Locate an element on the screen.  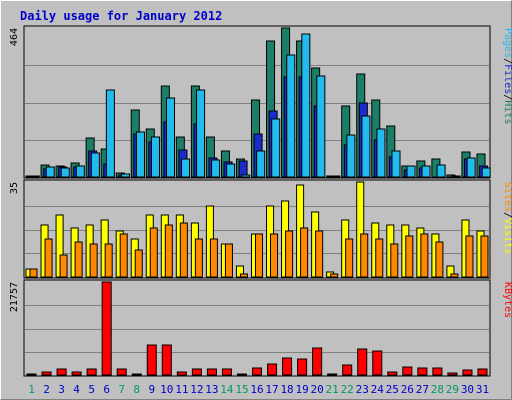
legend-kbytes: KBytes is located at coordinates (507, 300).